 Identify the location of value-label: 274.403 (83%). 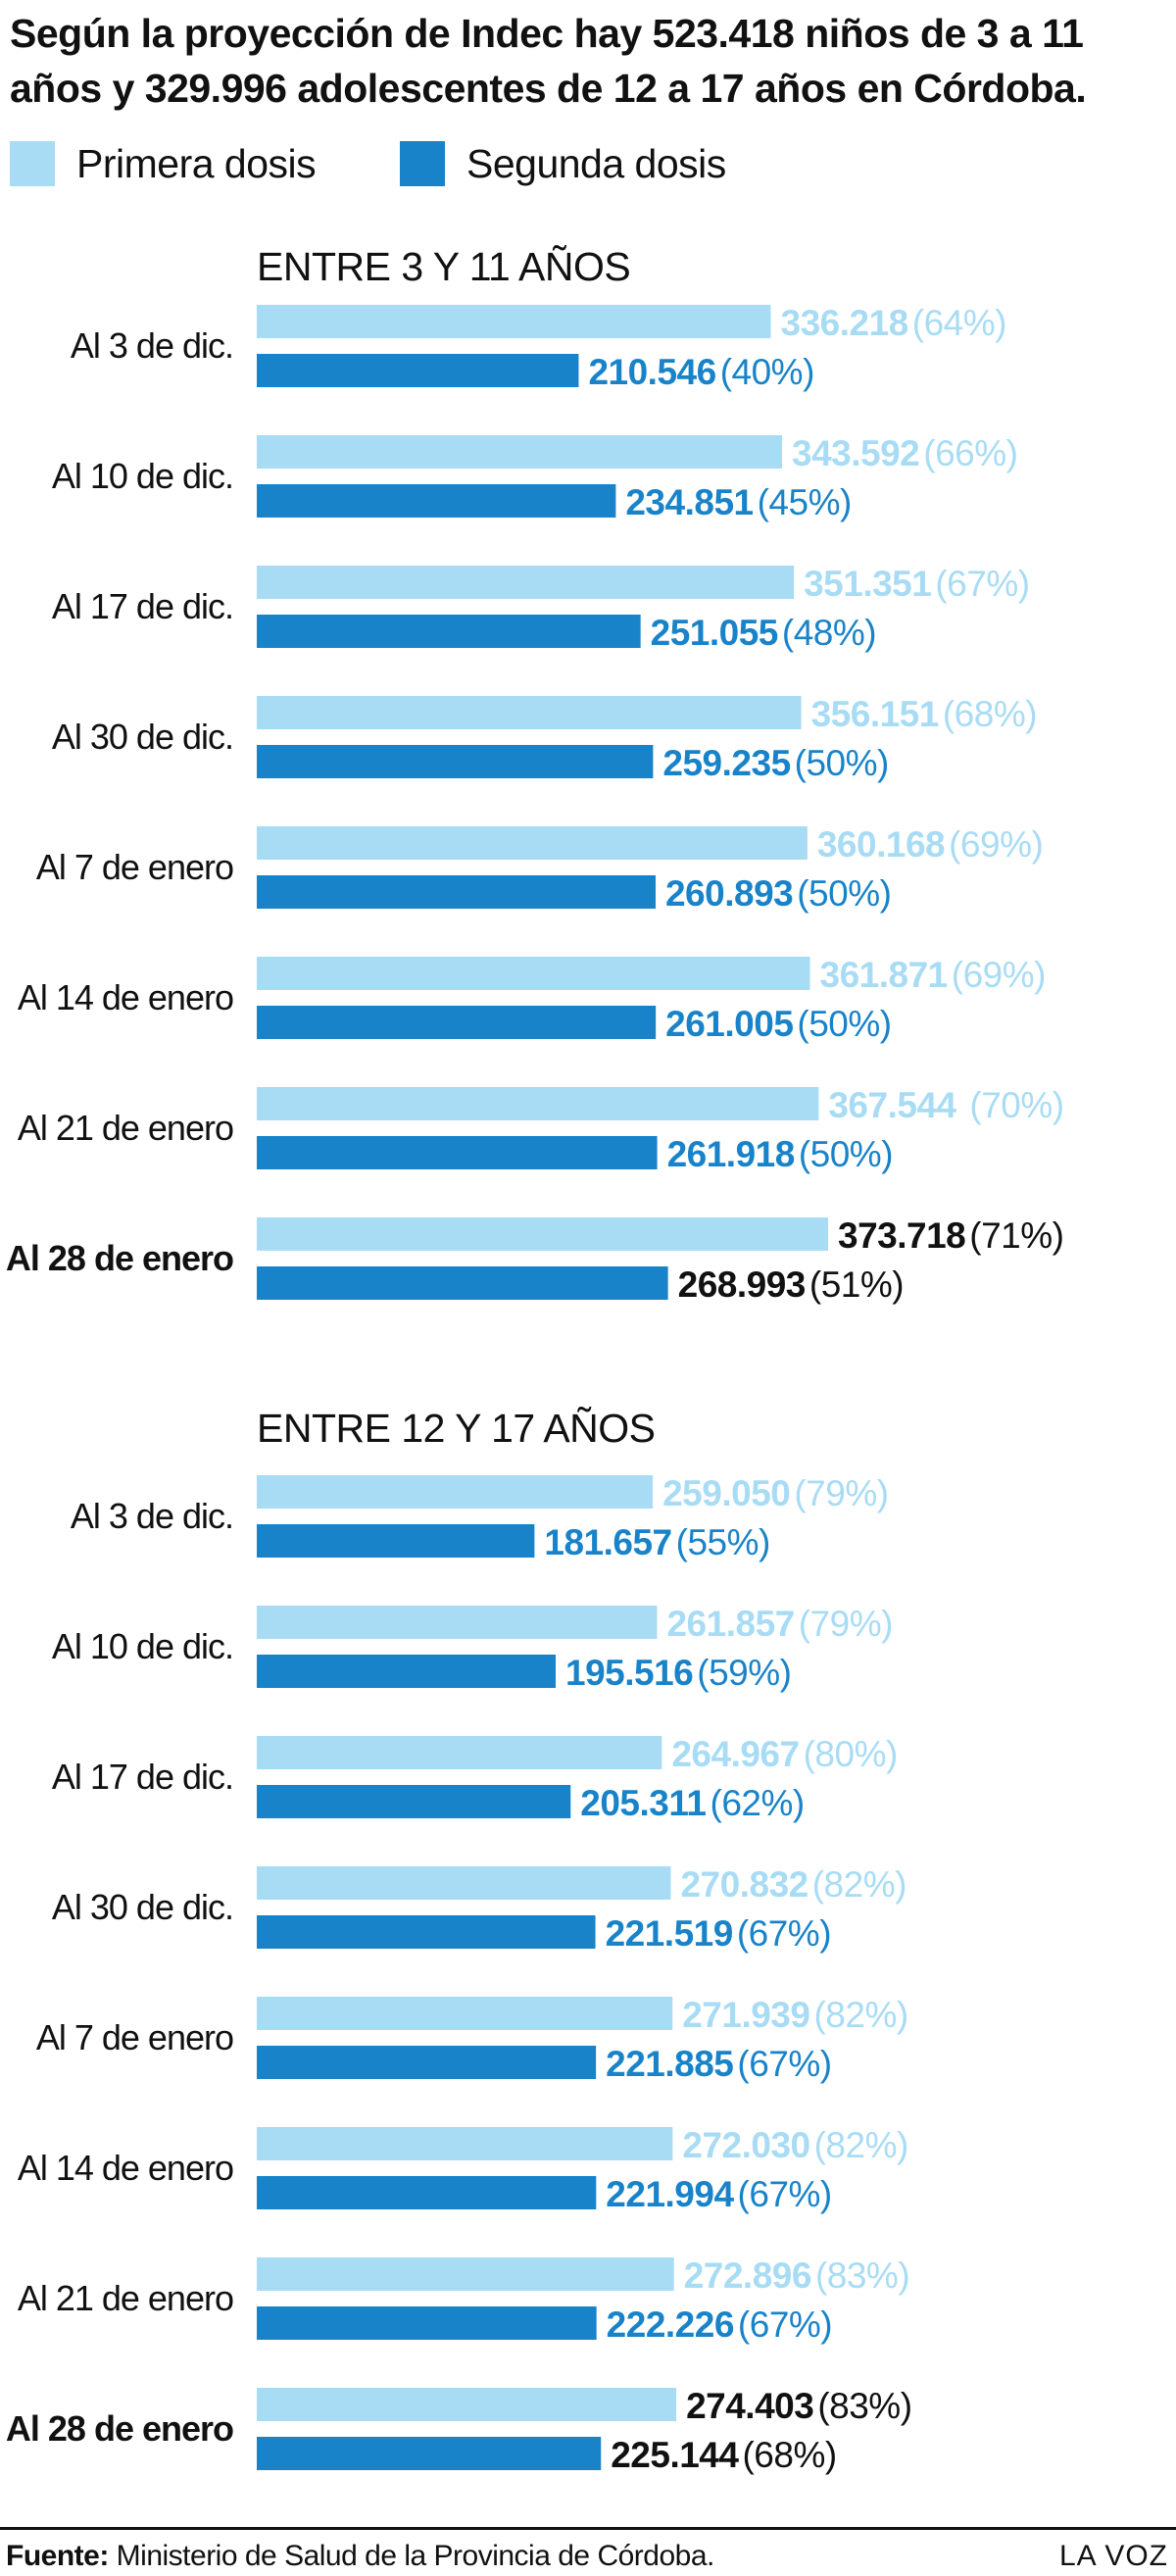
(798, 2406).